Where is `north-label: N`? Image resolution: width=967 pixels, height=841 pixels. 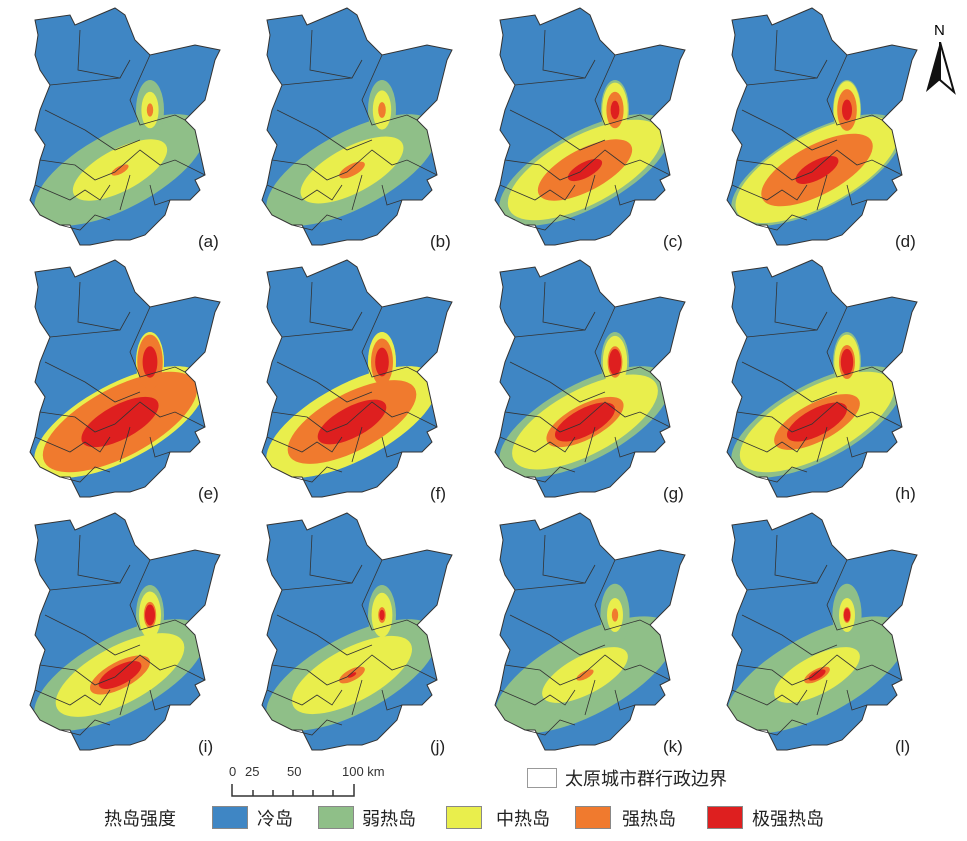
north-label: N is located at coordinates (939, 30).